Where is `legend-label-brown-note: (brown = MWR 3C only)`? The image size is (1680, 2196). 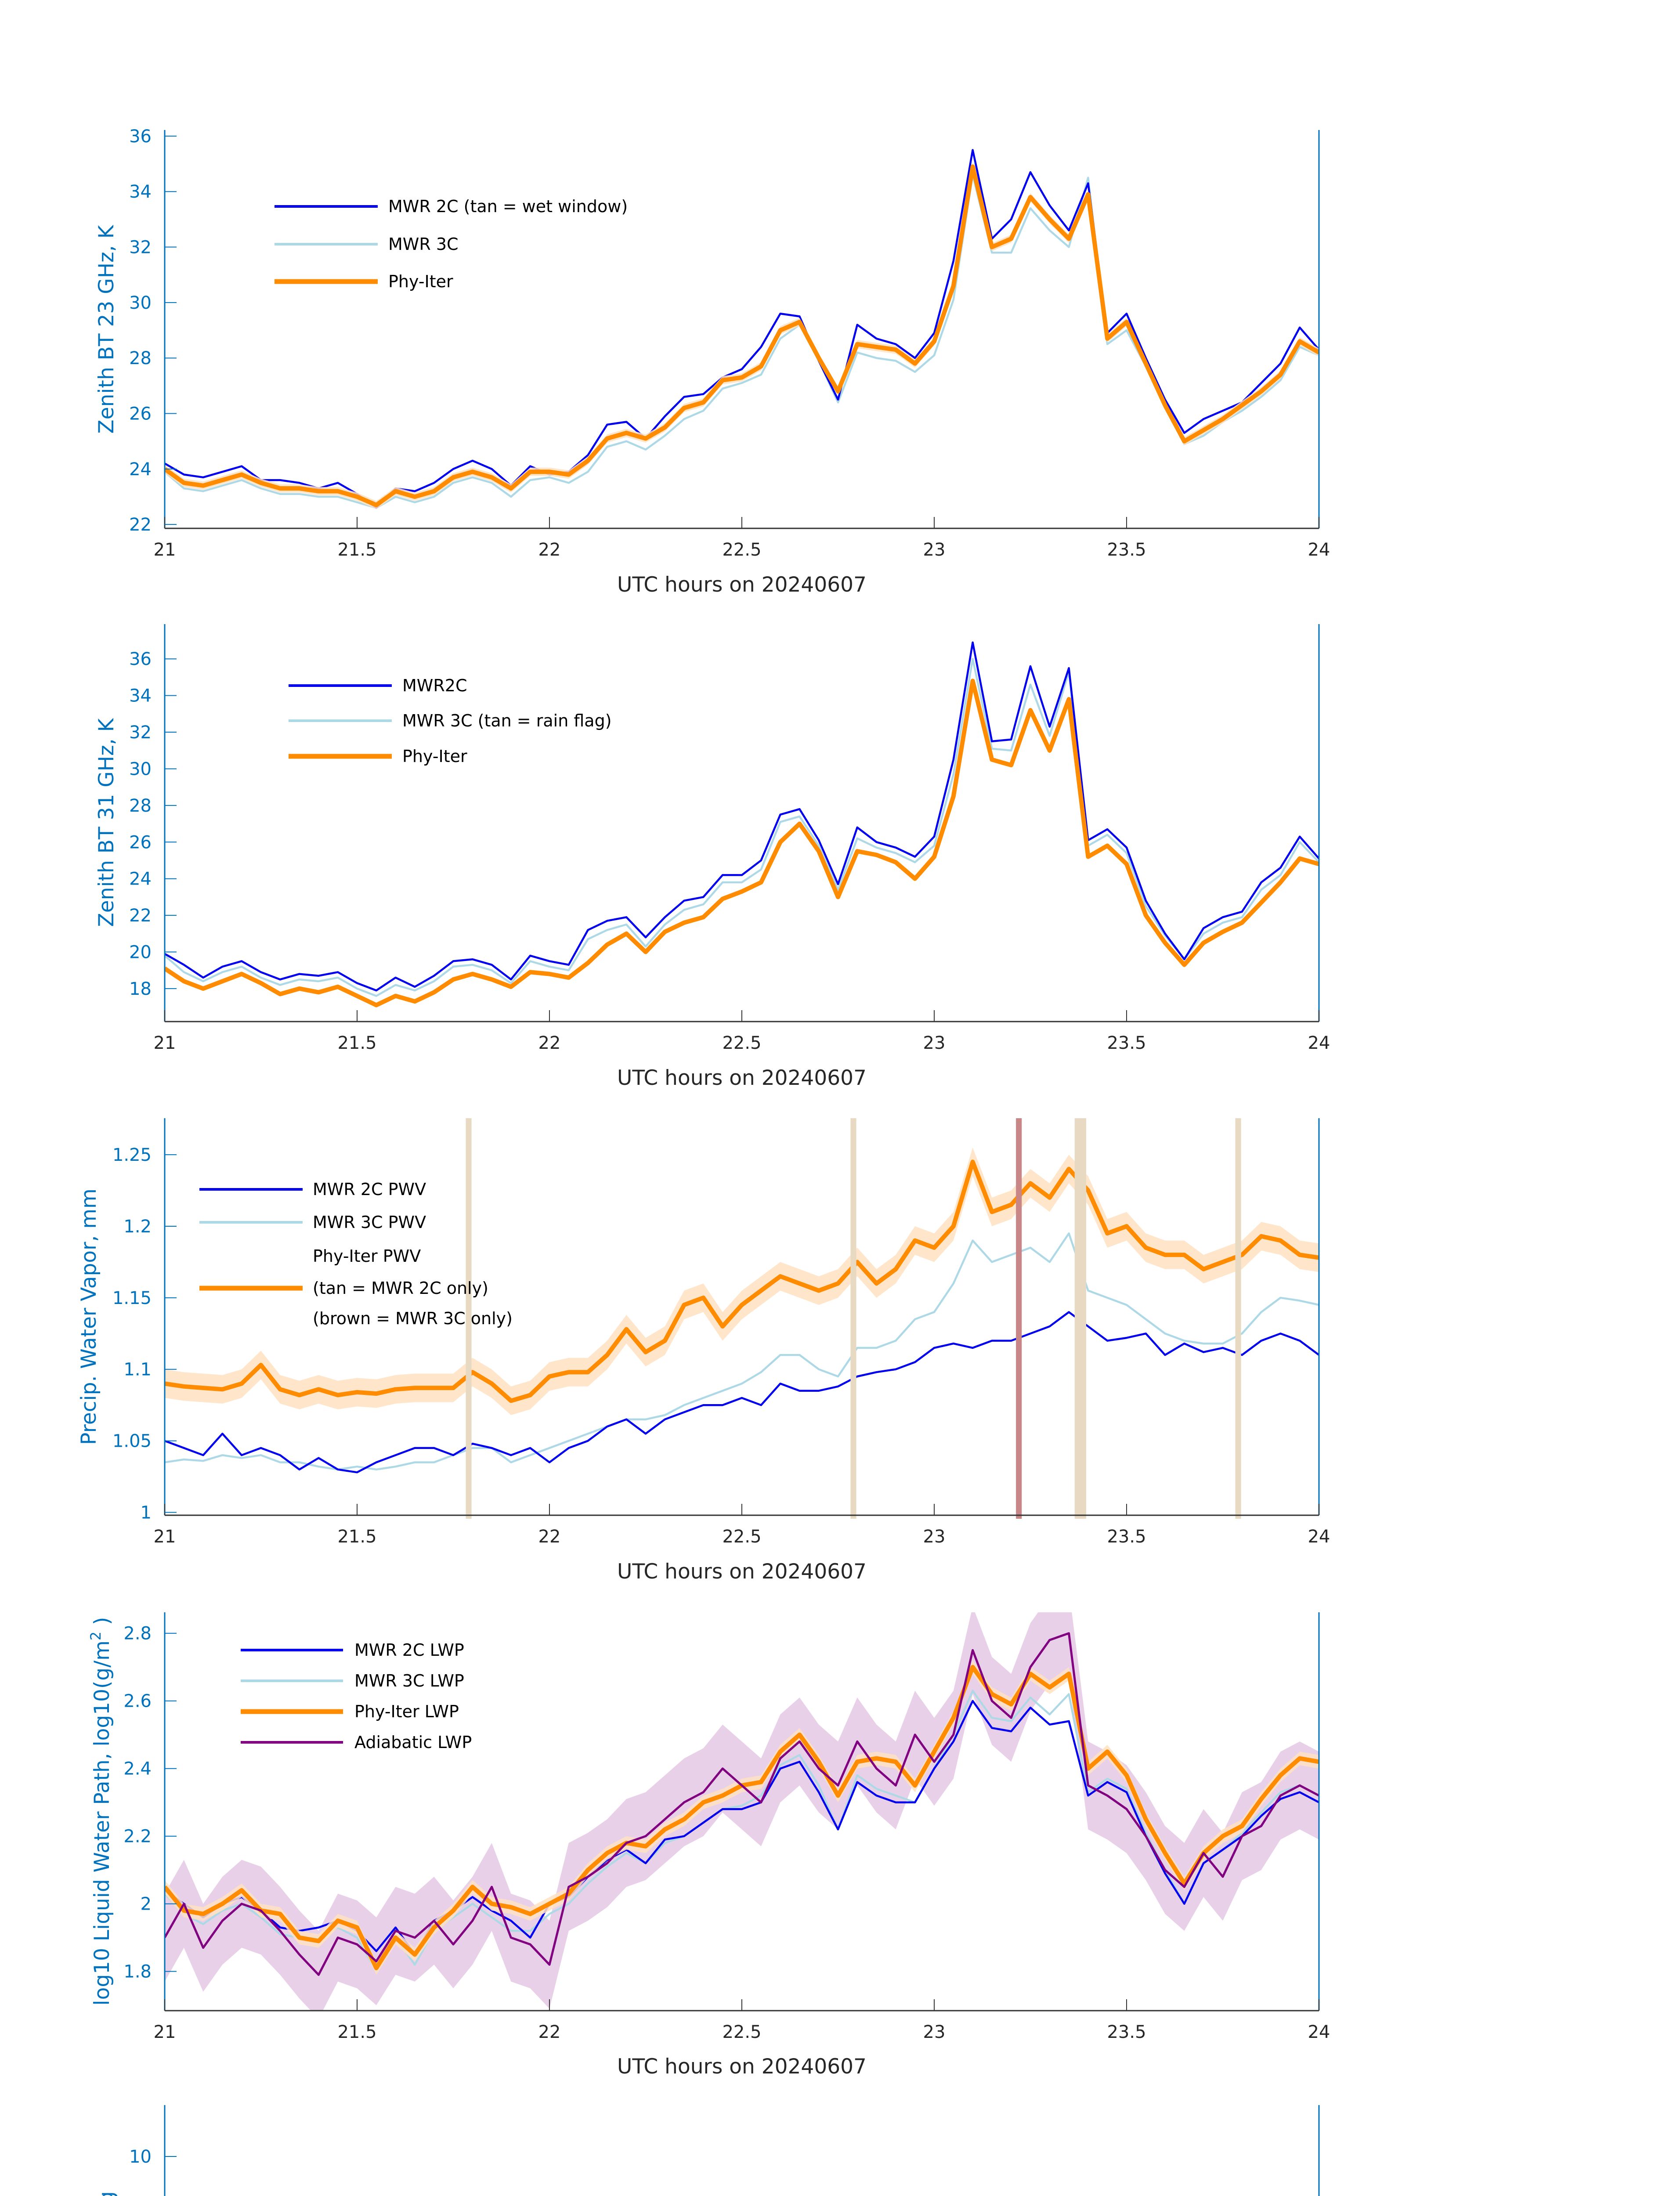 legend-label-brown-note: (brown = MWR 3C only) is located at coordinates (413, 1318).